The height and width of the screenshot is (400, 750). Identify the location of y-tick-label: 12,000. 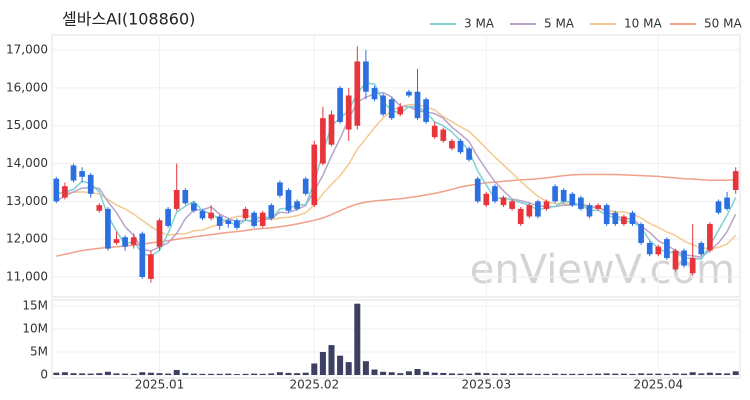
(27, 239).